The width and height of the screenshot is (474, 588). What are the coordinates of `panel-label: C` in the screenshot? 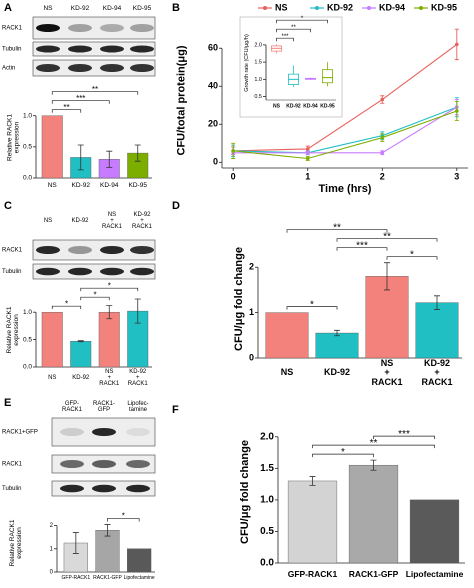 It's located at (8, 206).